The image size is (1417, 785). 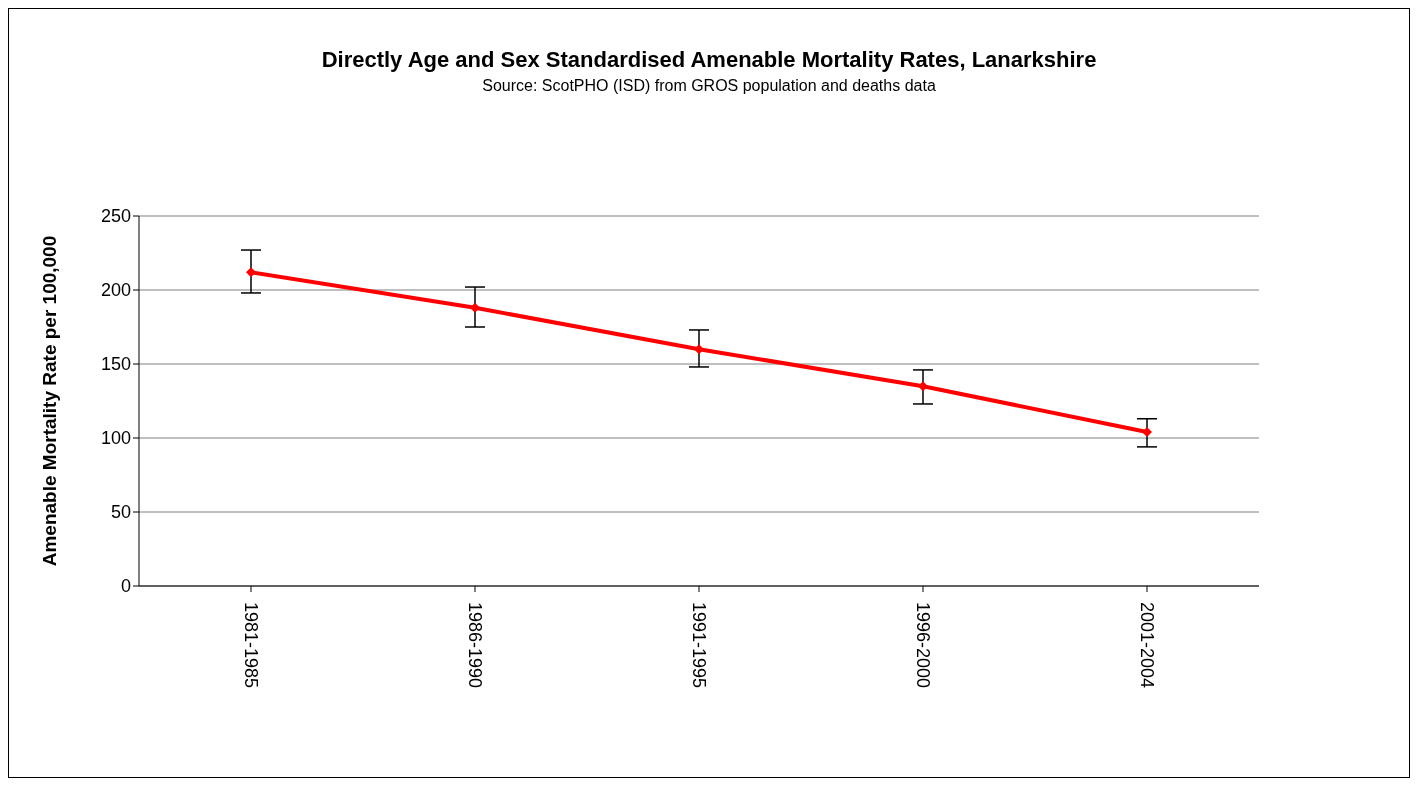 What do you see at coordinates (475, 645) in the screenshot?
I see `x-tick-label: 1986-1990` at bounding box center [475, 645].